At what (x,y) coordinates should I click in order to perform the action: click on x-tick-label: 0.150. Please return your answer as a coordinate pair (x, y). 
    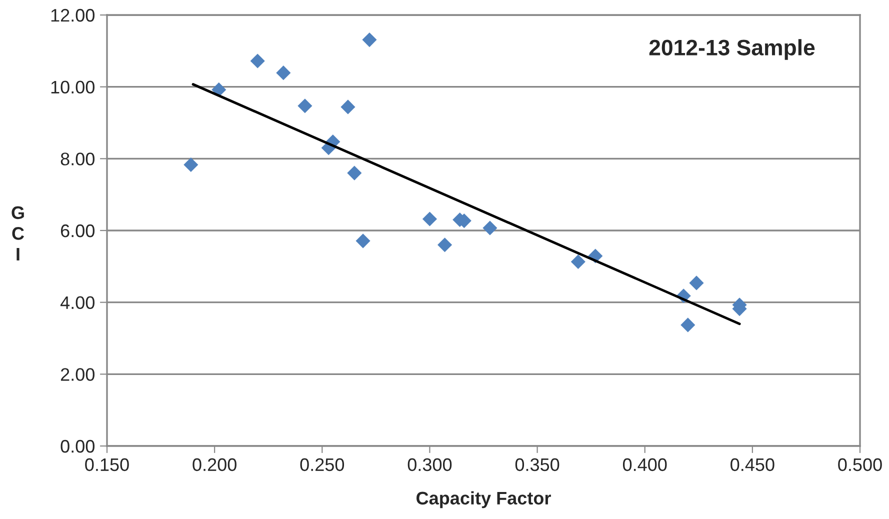
    Looking at the image, I should click on (107, 465).